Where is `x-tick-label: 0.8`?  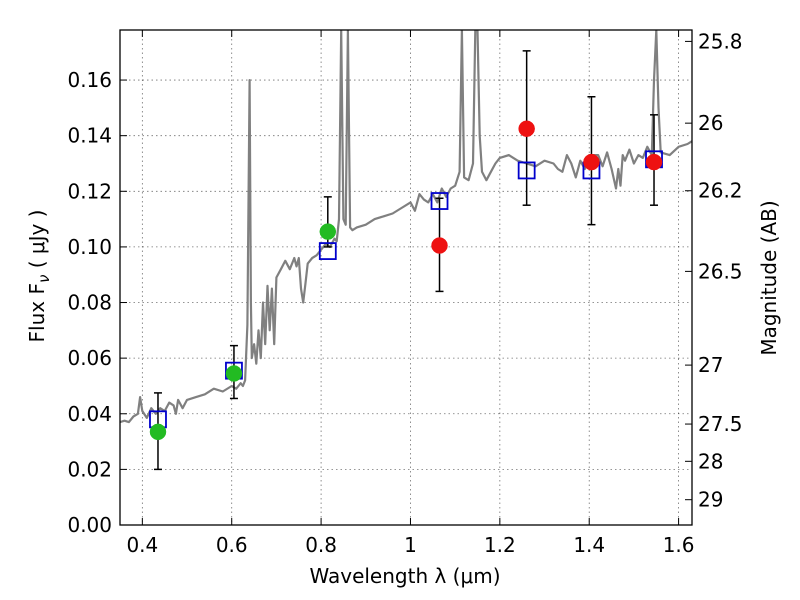
x-tick-label: 0.8 is located at coordinates (321, 545).